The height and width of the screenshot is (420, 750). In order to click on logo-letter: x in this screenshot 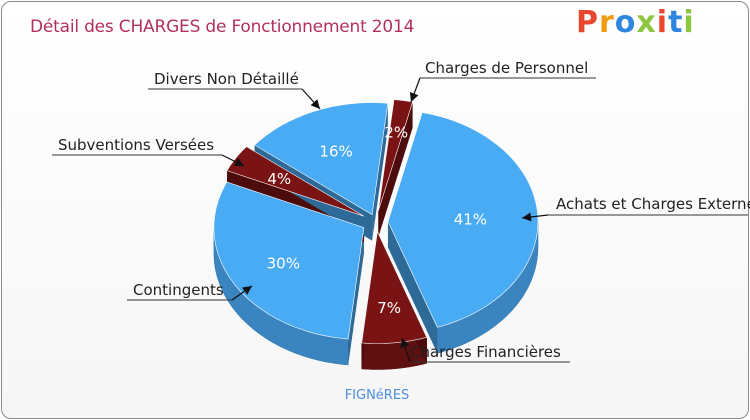, I will do `click(646, 22)`.